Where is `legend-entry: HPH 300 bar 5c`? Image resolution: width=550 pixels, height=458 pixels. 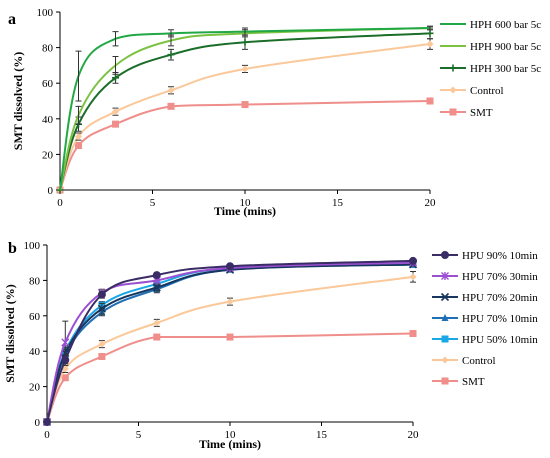 legend-entry: HPH 300 bar 5c is located at coordinates (505, 69).